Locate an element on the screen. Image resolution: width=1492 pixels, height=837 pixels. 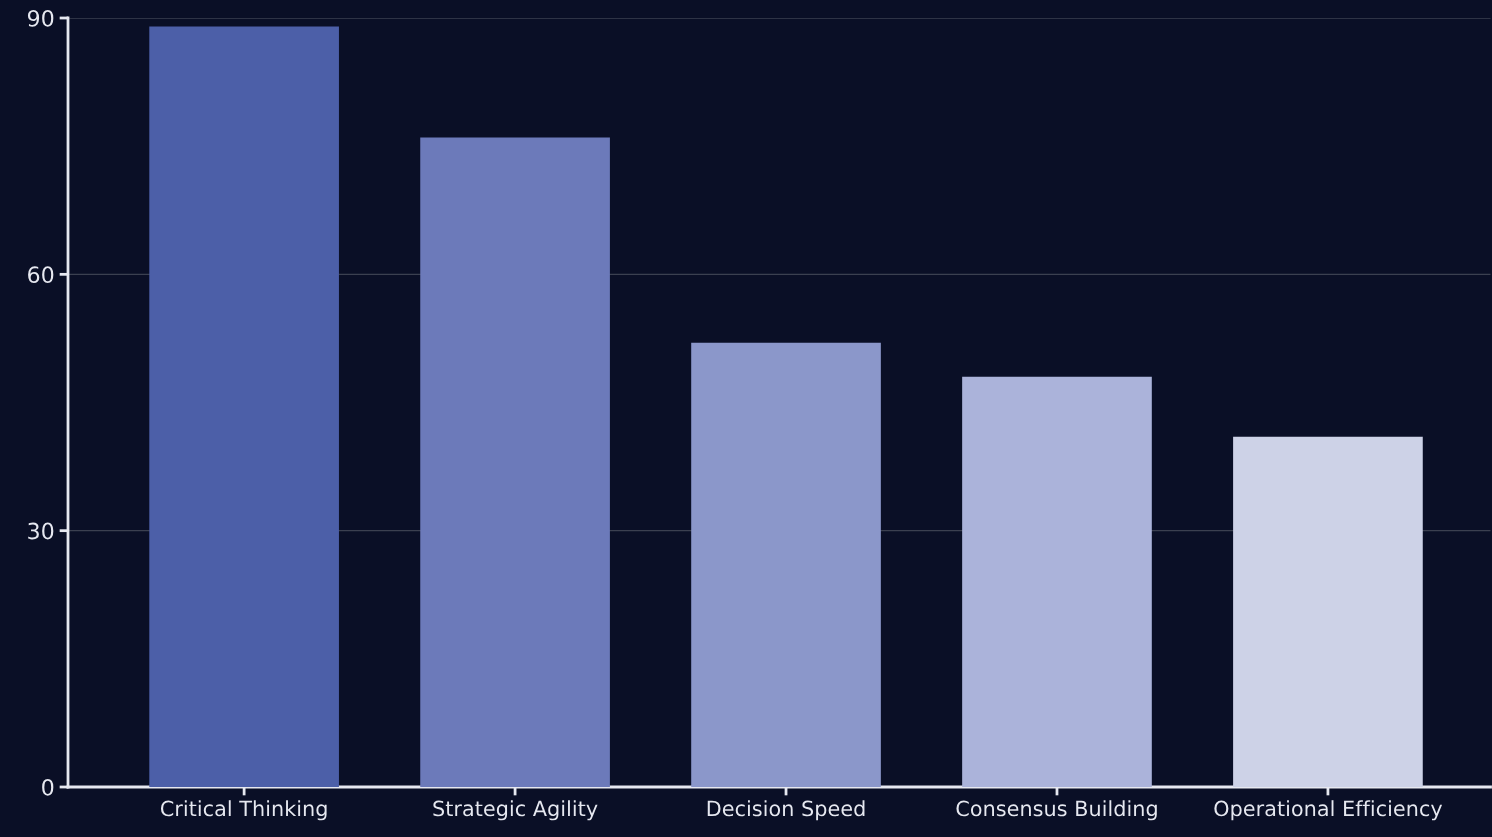
y-tick-label: 90 is located at coordinates (40, 18).